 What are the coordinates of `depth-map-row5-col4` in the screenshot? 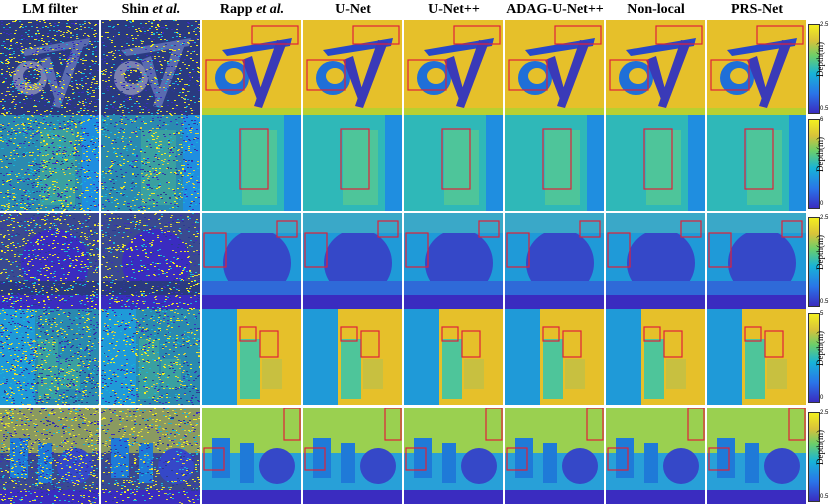 It's located at (352, 456).